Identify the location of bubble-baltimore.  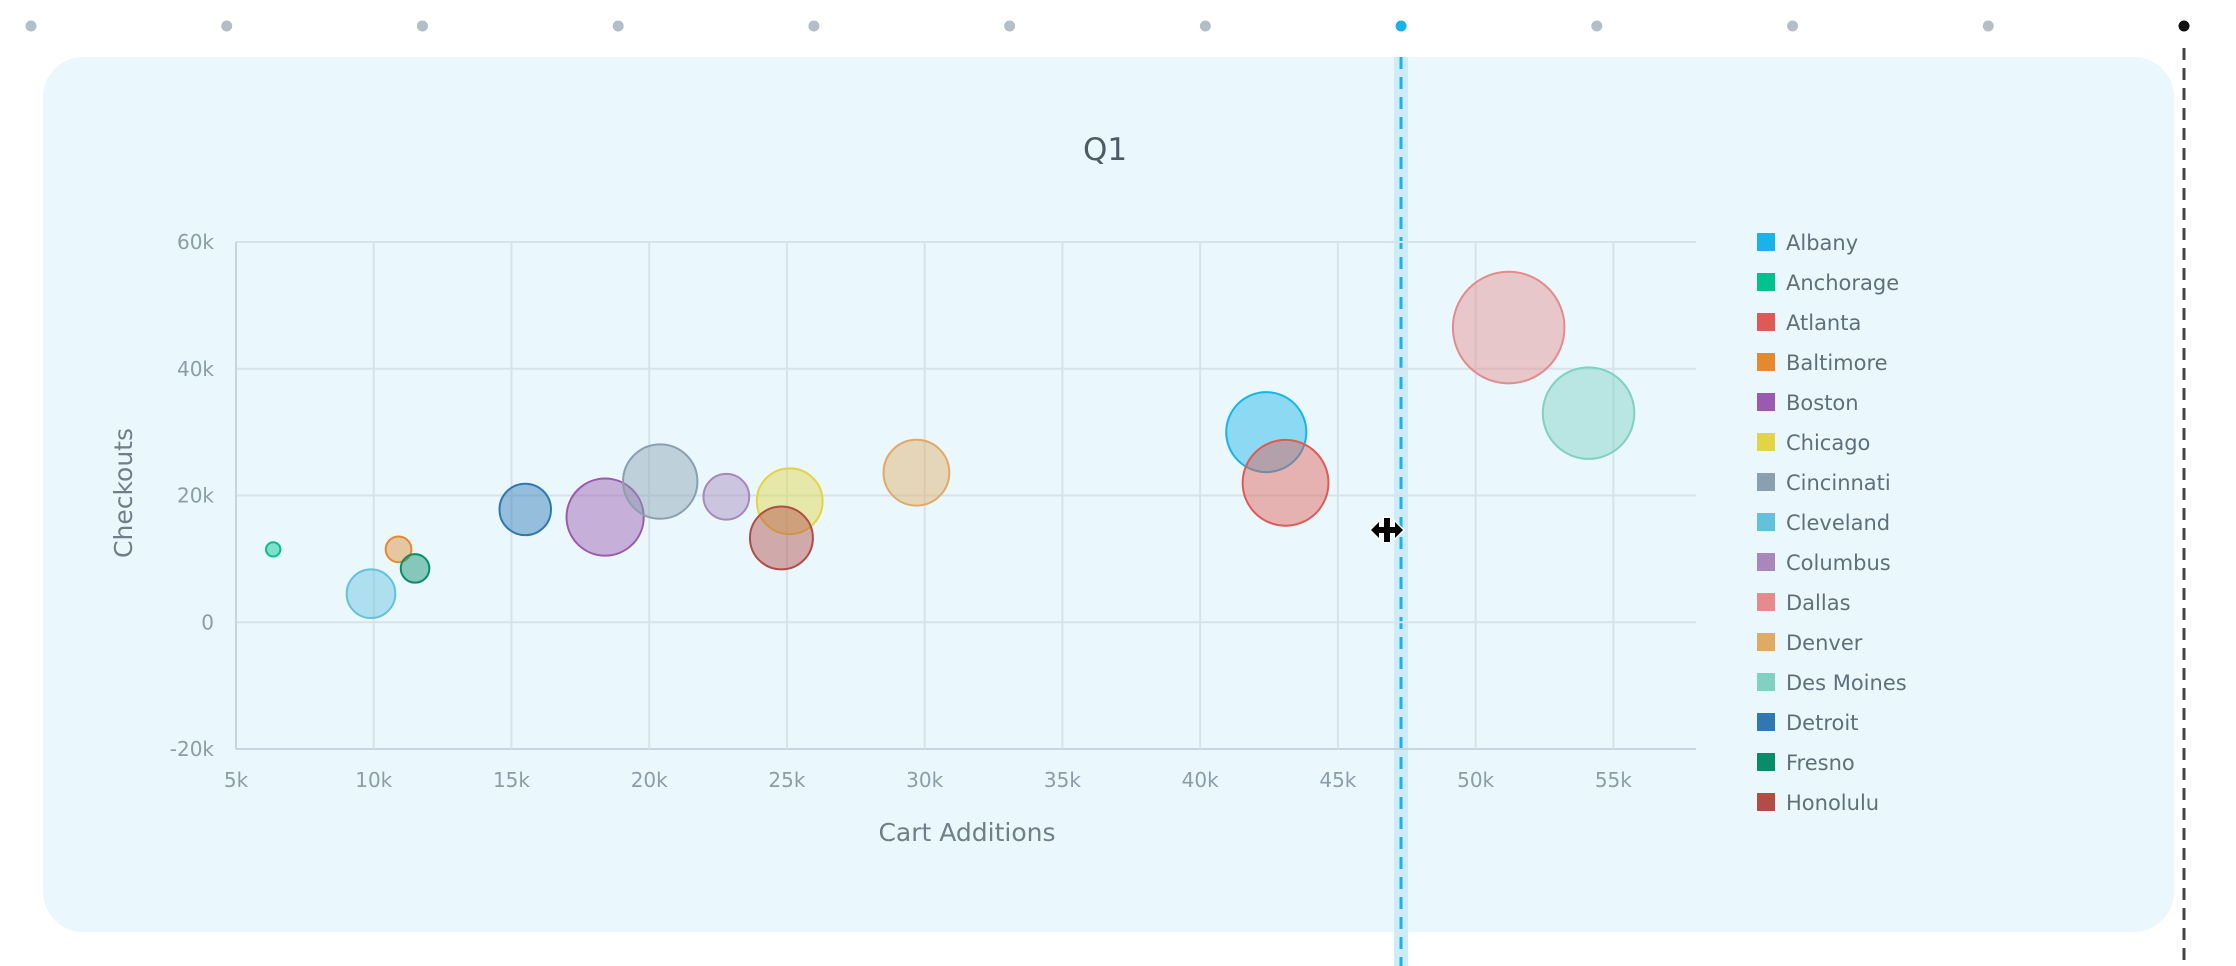
(398, 549).